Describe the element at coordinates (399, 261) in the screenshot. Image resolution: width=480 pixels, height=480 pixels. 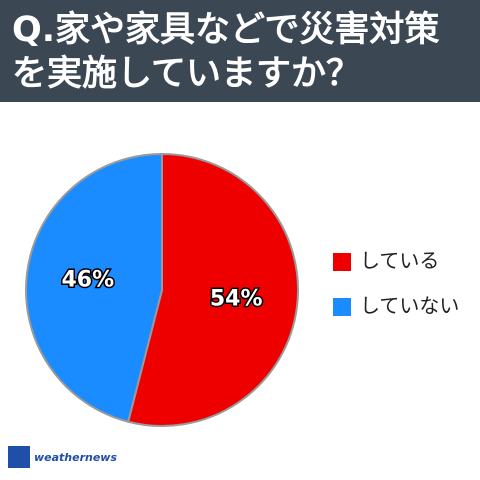
I see `legend-label: している` at that location.